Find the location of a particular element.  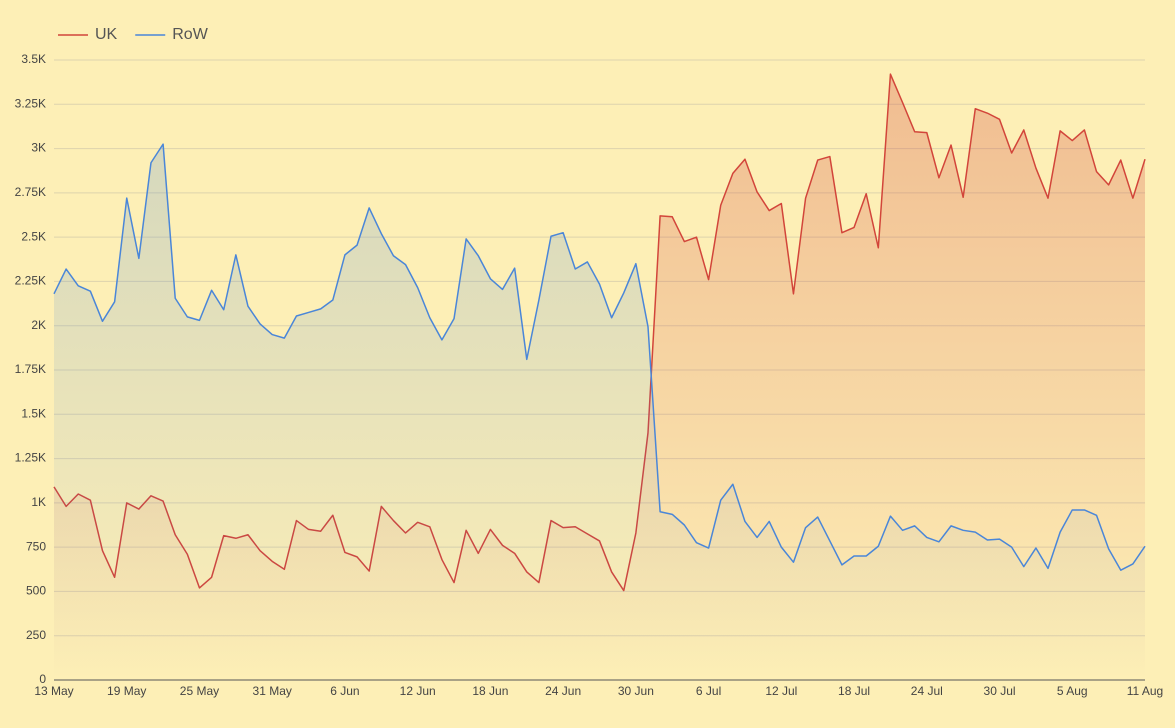

y-tick-label: 2.5K is located at coordinates (33, 236).